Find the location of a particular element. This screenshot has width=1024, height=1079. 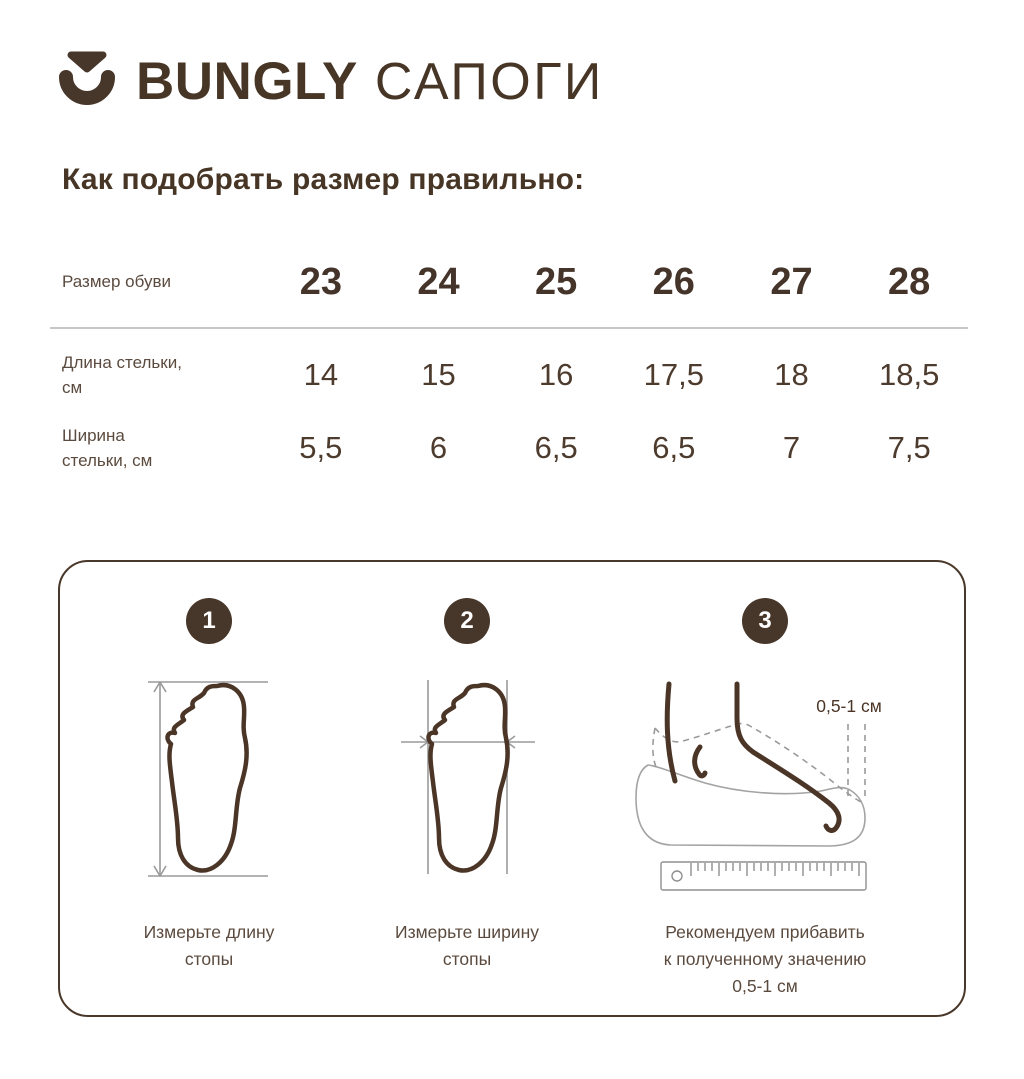

row-label-size: Размер обуви is located at coordinates (116, 282).